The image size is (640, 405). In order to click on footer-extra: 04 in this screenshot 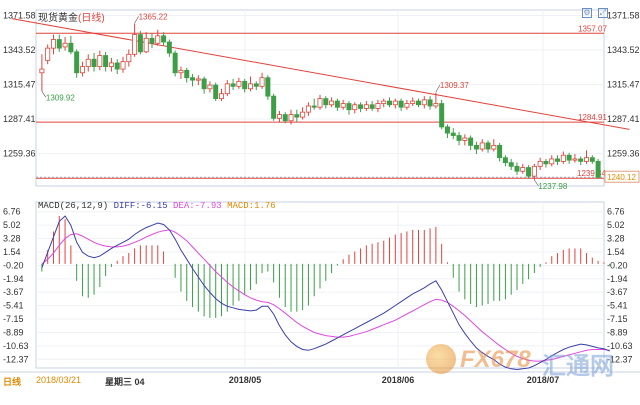, I will do `click(139, 382)`.